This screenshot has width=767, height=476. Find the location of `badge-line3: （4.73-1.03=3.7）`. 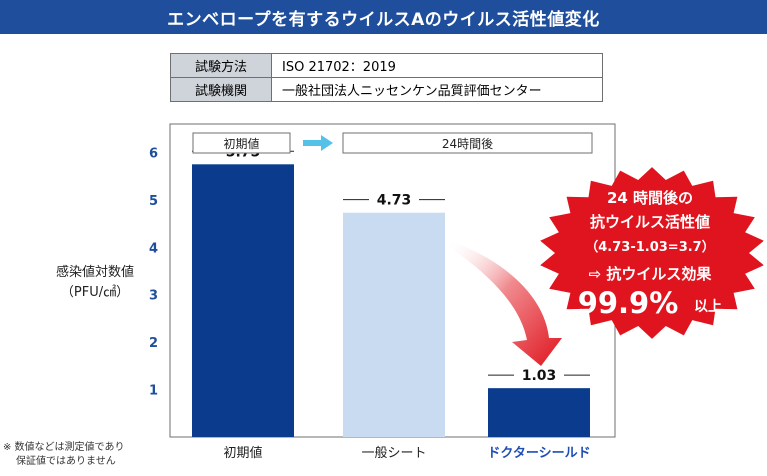

badge-line3: （4.73-1.03=3.7） is located at coordinates (649, 247).